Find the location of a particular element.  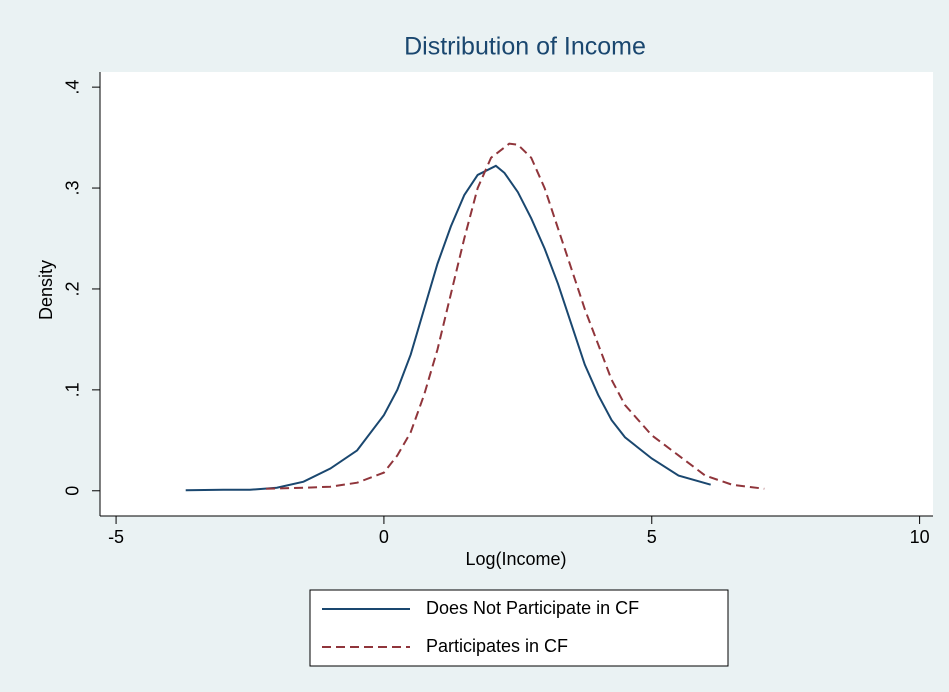

legend is located at coordinates (519, 628).